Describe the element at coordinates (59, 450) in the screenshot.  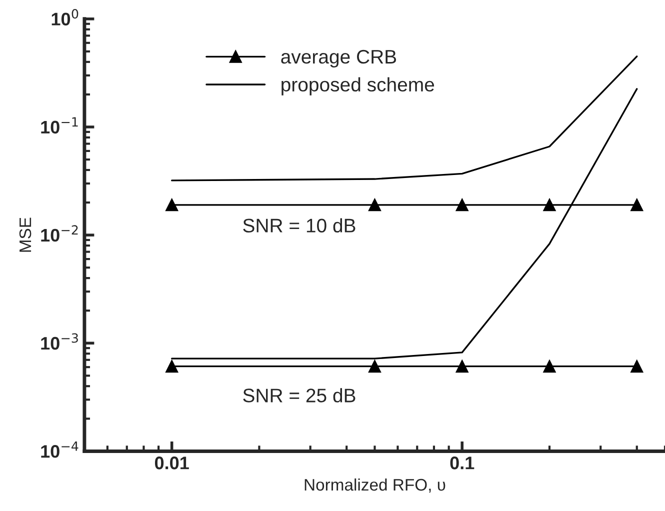
I see `y-tick-label: 10$^{−4}$` at that location.